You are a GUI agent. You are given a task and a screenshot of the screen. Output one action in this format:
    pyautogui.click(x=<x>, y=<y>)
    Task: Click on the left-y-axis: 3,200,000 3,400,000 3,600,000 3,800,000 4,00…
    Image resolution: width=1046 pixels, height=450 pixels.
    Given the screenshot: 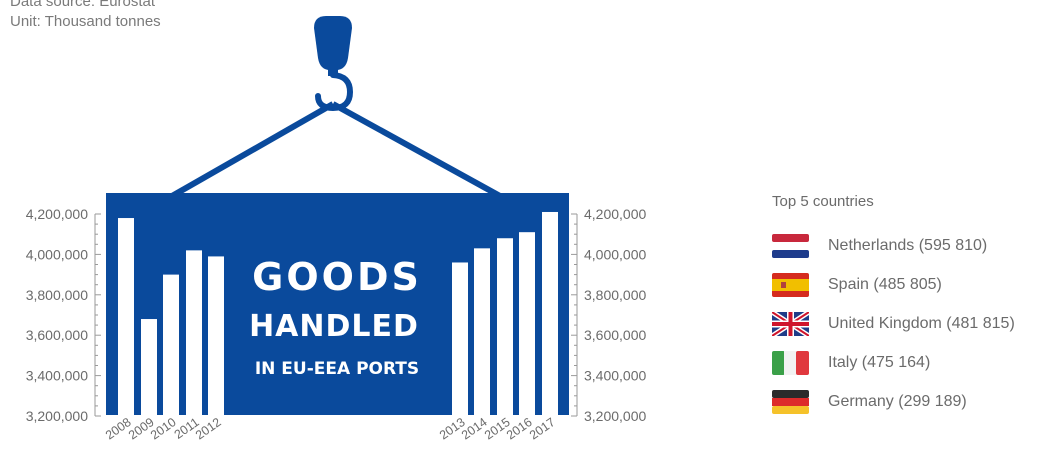 What is the action you would take?
    pyautogui.click(x=63, y=315)
    